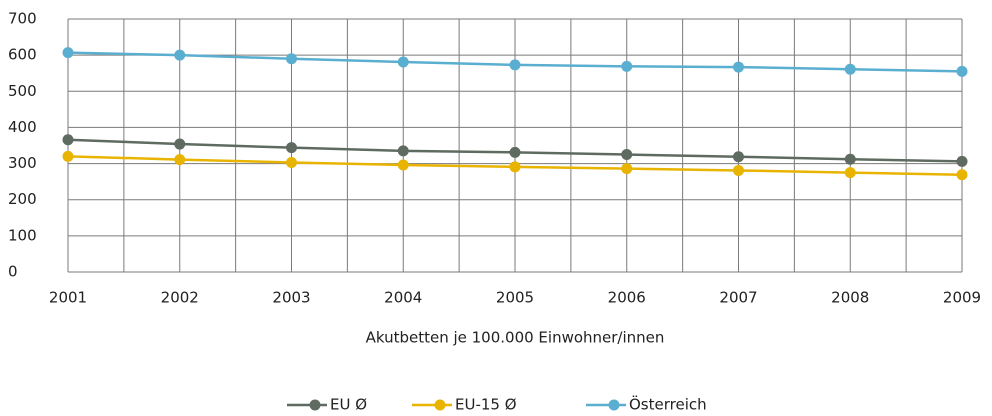  I want to click on x-tick-label: 2007, so click(738, 298).